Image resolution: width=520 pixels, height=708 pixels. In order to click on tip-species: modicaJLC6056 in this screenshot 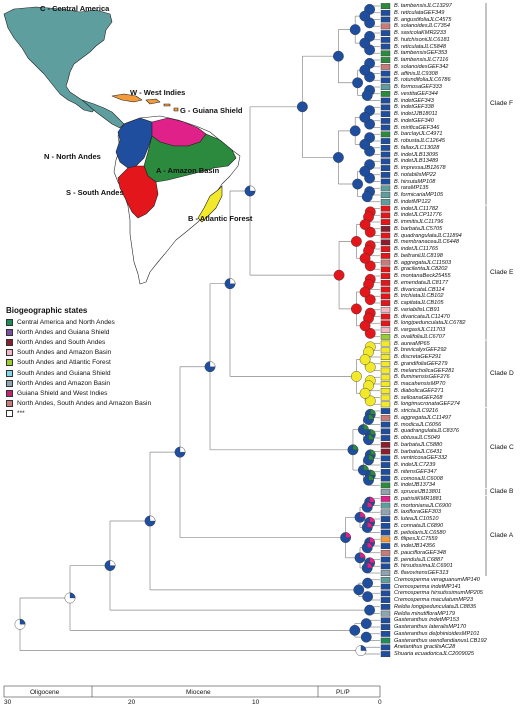, I will do `click(421, 424)`.